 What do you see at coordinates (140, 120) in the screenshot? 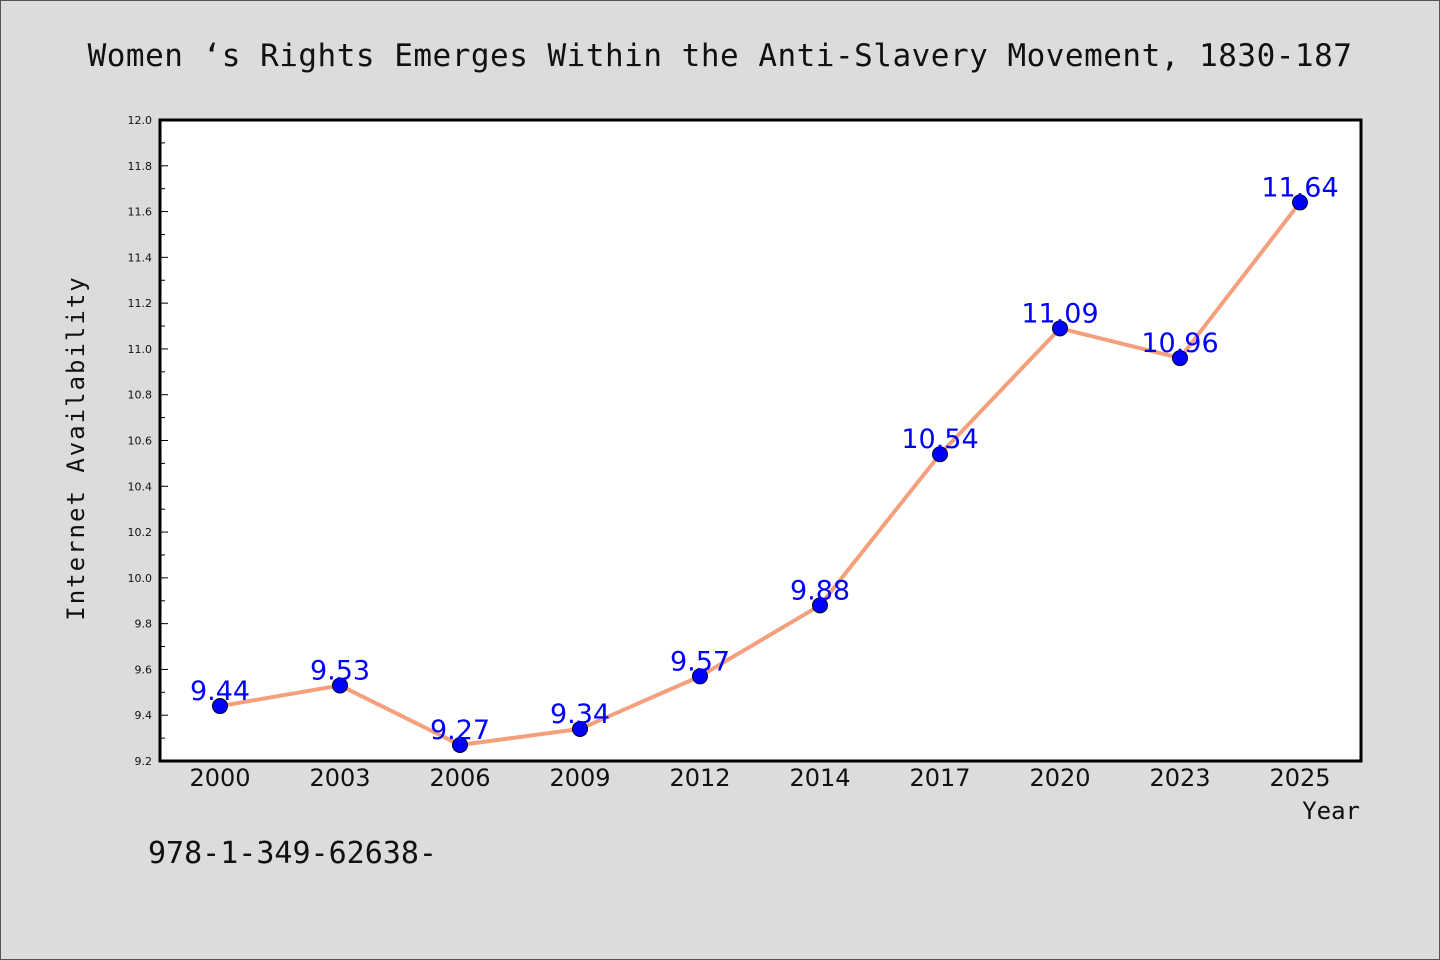
I see `y-tick-label: 12.0` at bounding box center [140, 120].